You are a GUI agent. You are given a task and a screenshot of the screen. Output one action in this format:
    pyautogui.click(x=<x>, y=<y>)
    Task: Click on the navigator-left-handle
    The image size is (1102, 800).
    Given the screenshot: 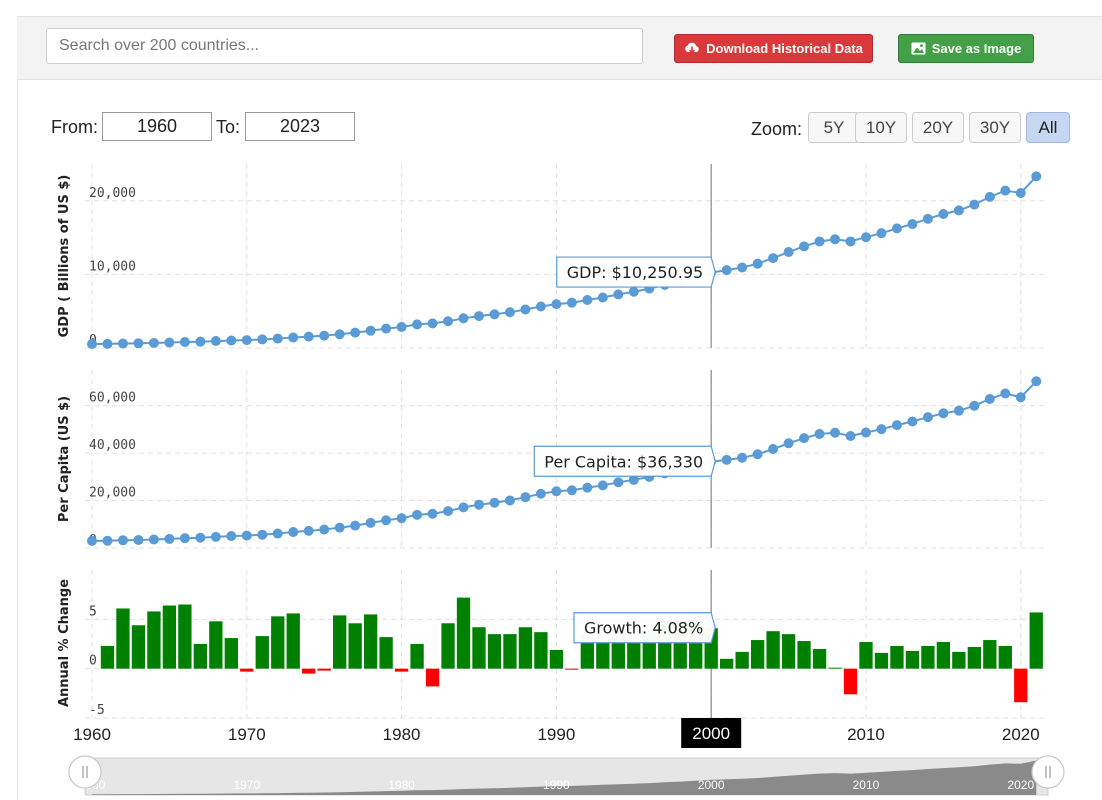 What is the action you would take?
    pyautogui.click(x=85, y=772)
    